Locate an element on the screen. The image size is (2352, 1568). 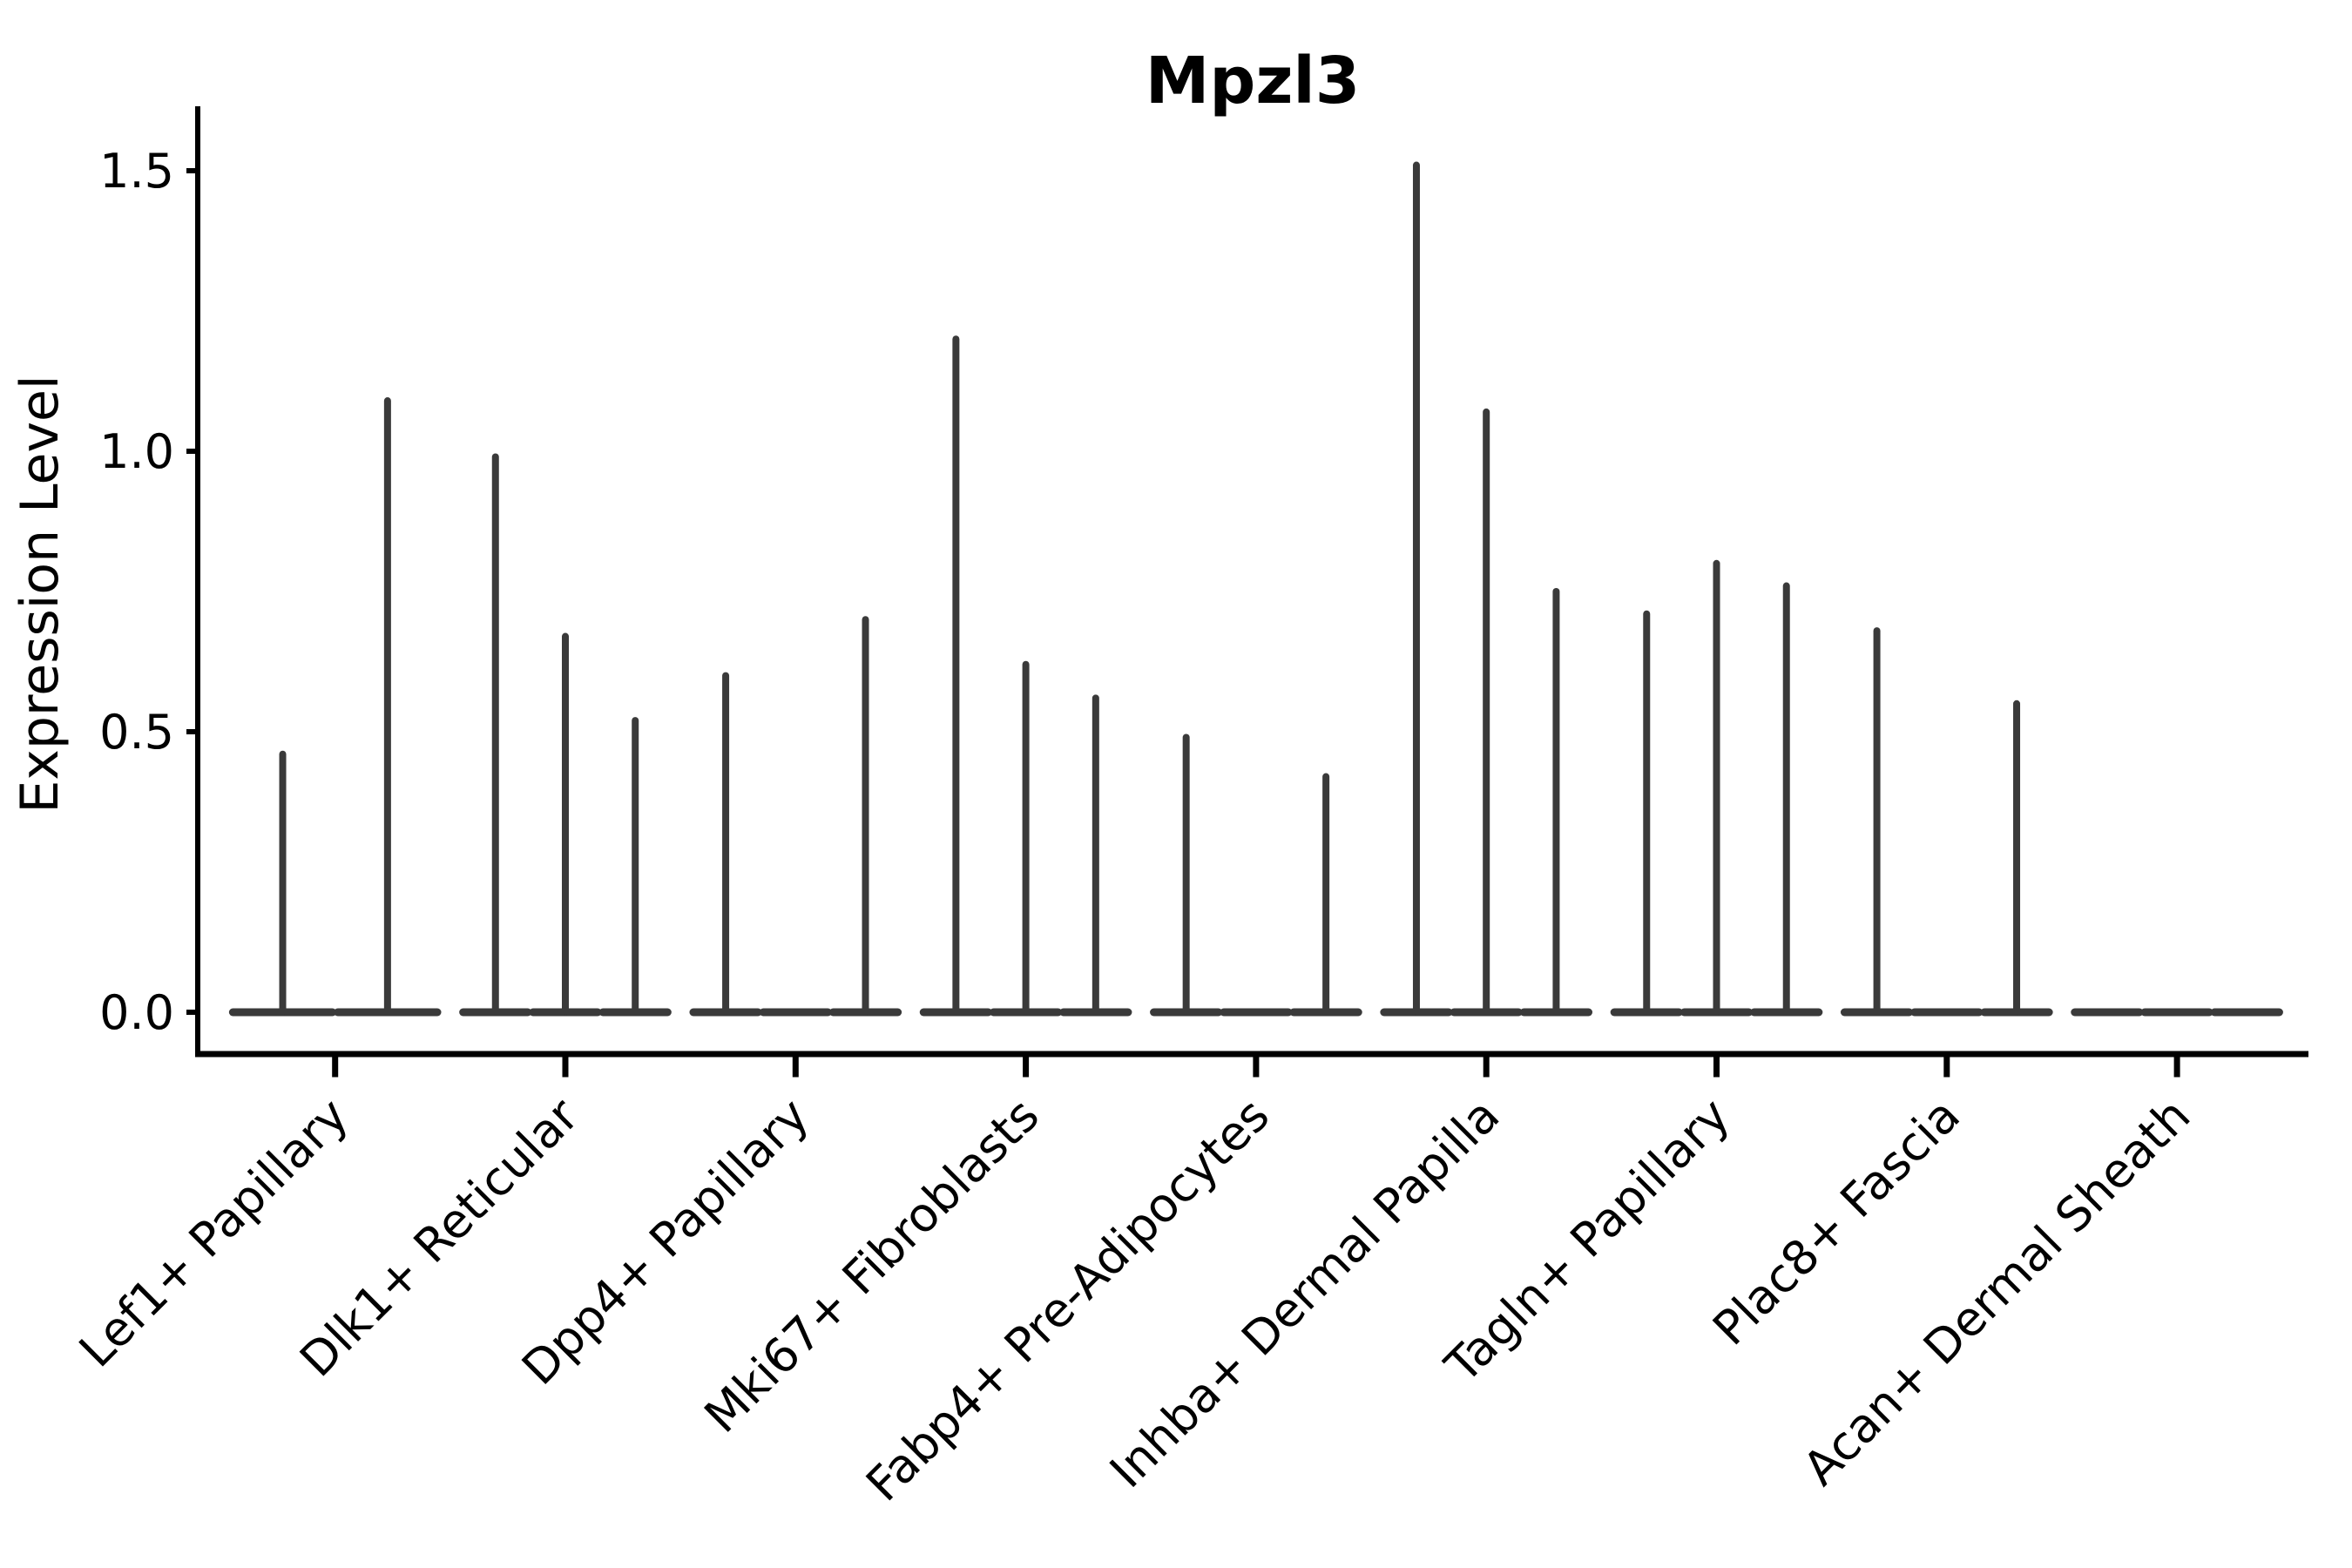
y-tick-label: 1.5 is located at coordinates (136, 172).